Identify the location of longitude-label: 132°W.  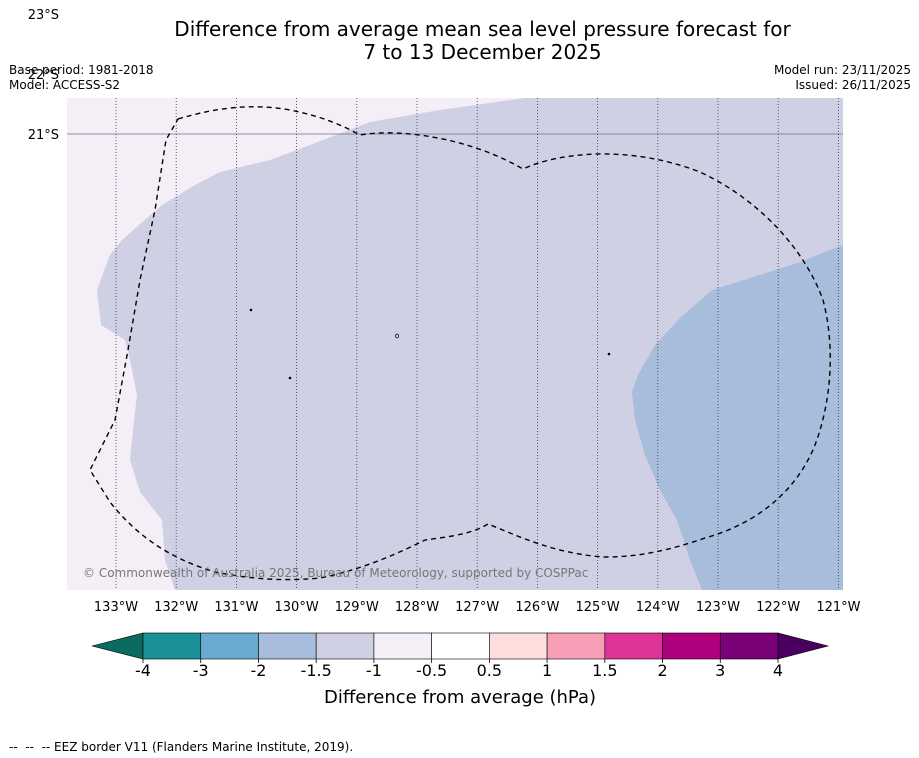
(176, 607).